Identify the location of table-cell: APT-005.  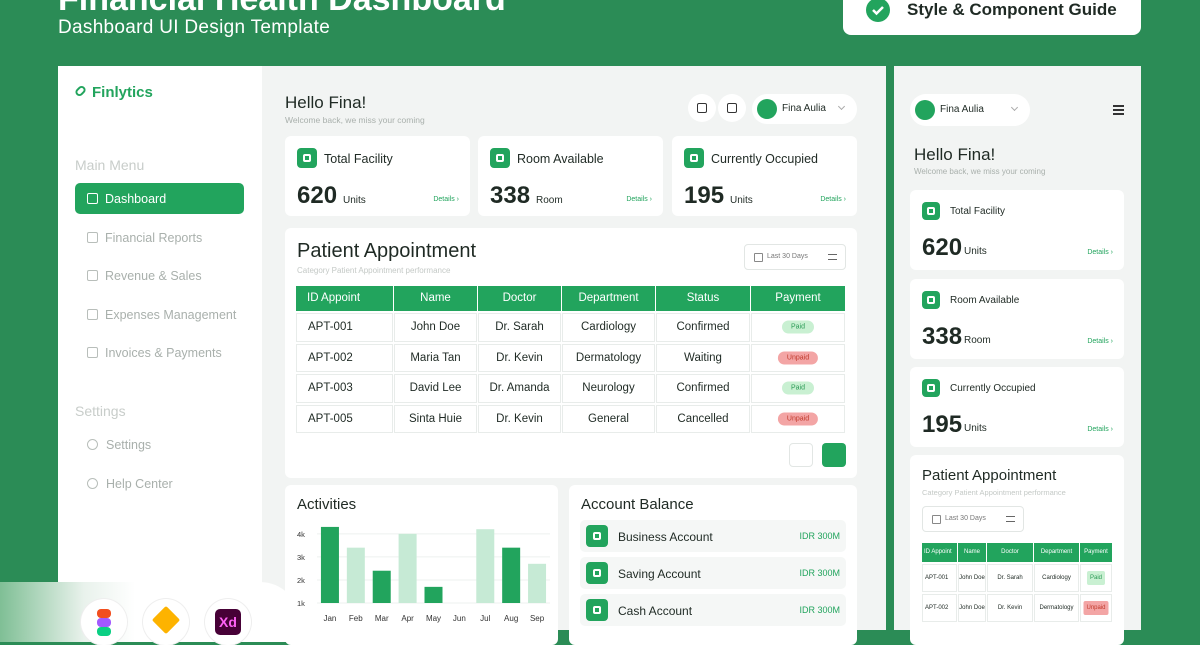
(344, 418).